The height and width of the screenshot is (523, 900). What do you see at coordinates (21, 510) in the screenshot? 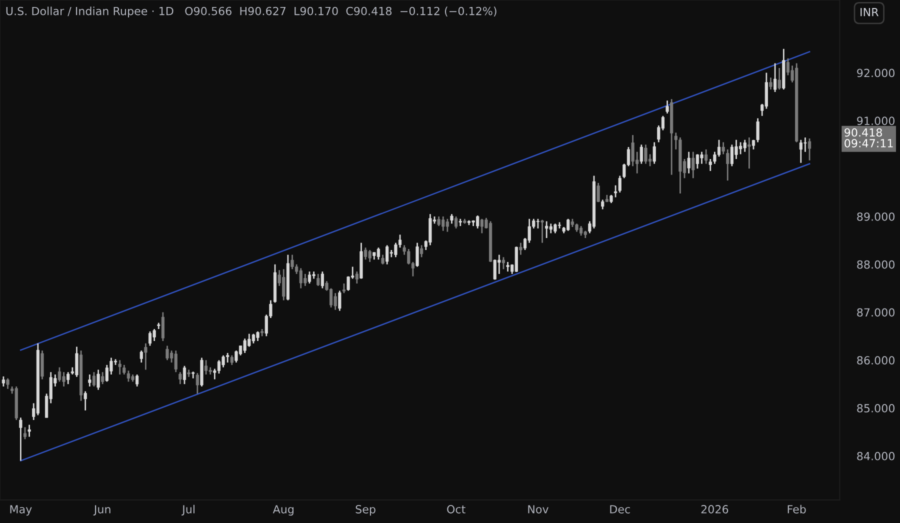
I see `x-tick-label: May` at bounding box center [21, 510].